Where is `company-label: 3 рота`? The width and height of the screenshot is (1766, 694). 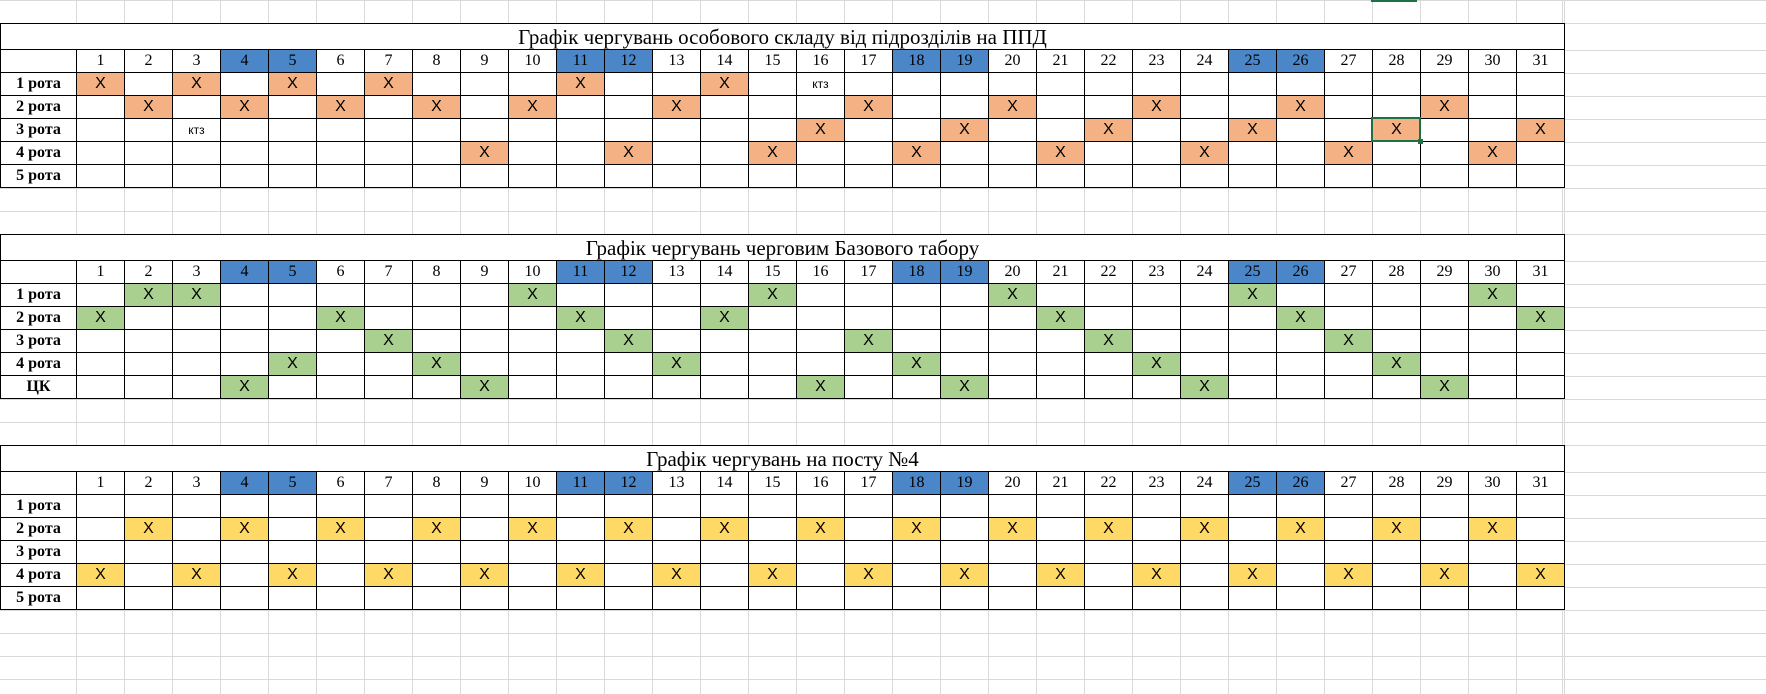 company-label: 3 рота is located at coordinates (38, 130).